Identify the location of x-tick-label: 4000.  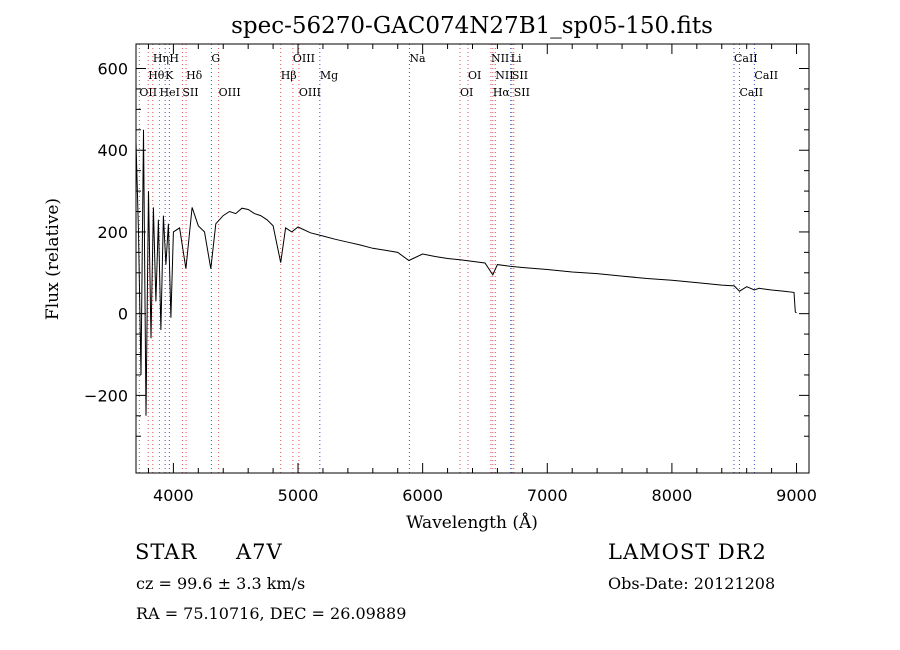
(173, 495).